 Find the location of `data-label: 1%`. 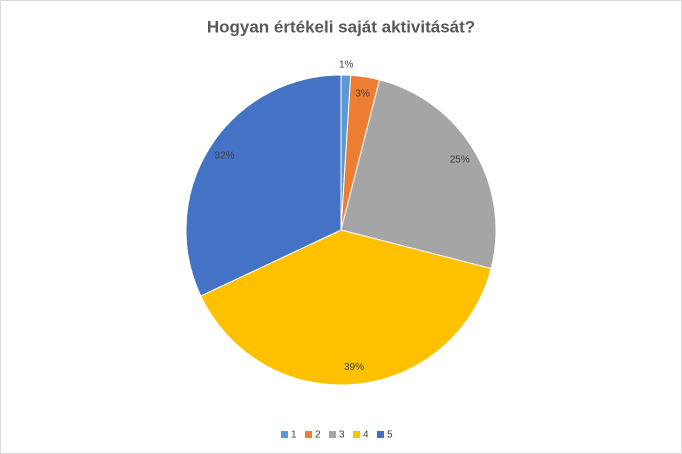

data-label: 1% is located at coordinates (346, 65).